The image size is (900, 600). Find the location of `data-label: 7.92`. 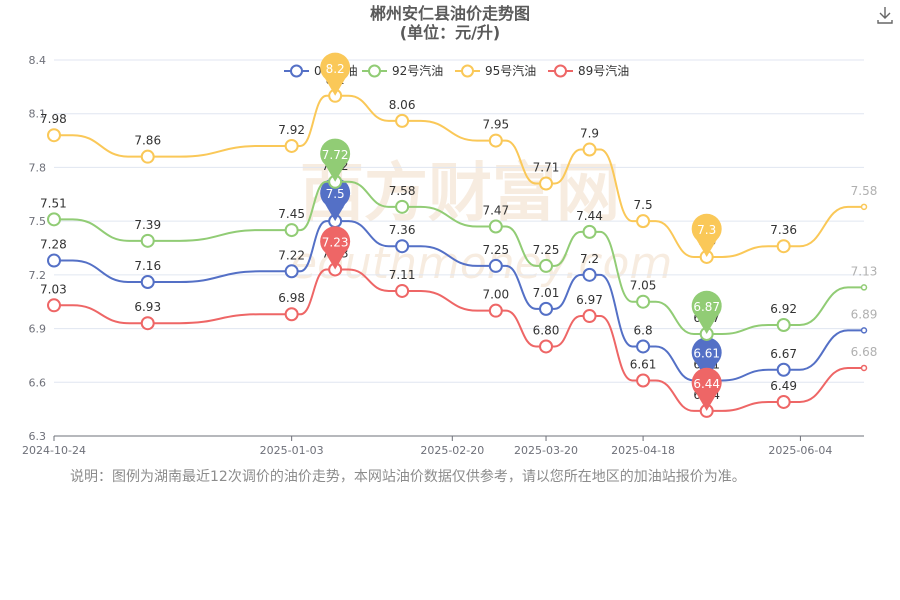

data-label: 7.92 is located at coordinates (291, 130).